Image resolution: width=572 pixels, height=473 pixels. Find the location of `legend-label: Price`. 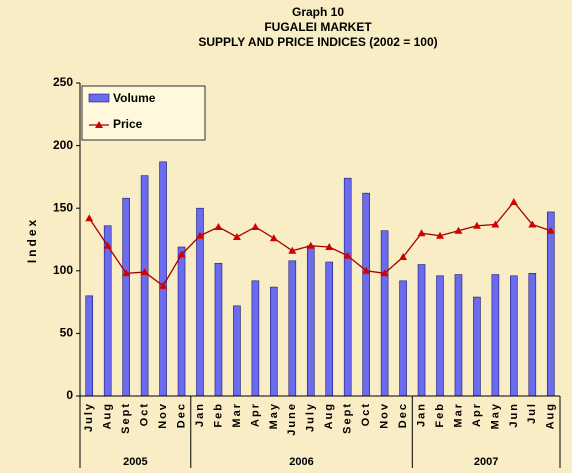

legend-label: Price is located at coordinates (128, 124).